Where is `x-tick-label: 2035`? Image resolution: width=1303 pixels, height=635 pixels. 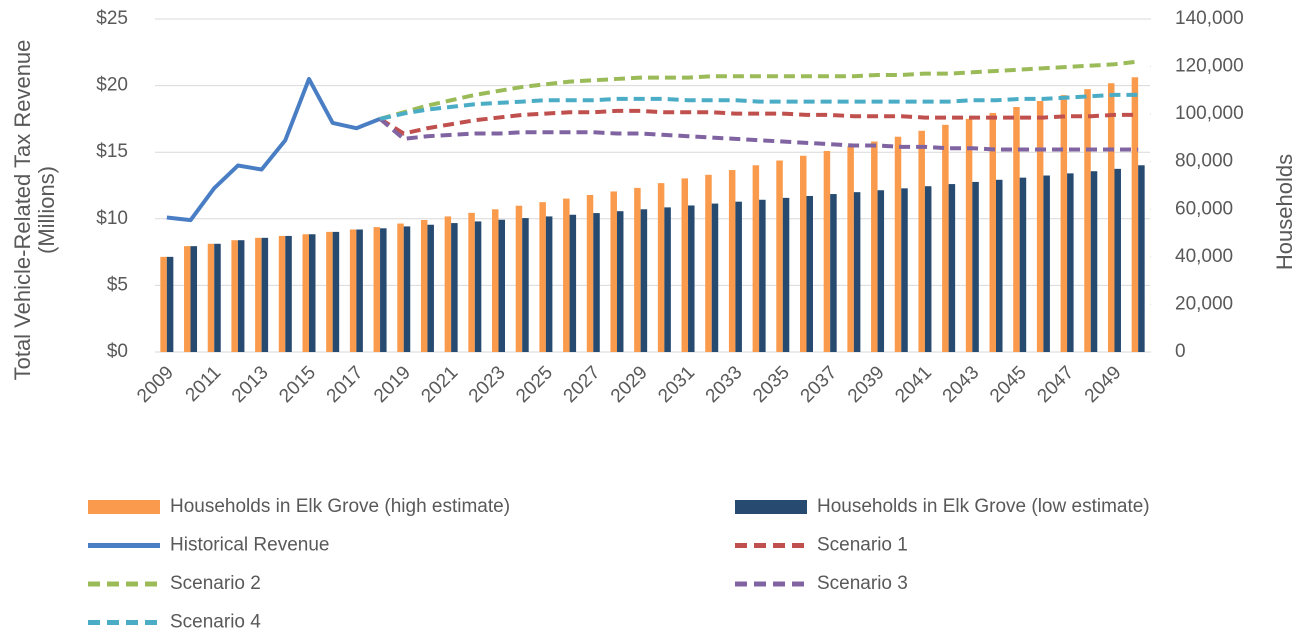 x-tick-label: 2035 is located at coordinates (771, 384).